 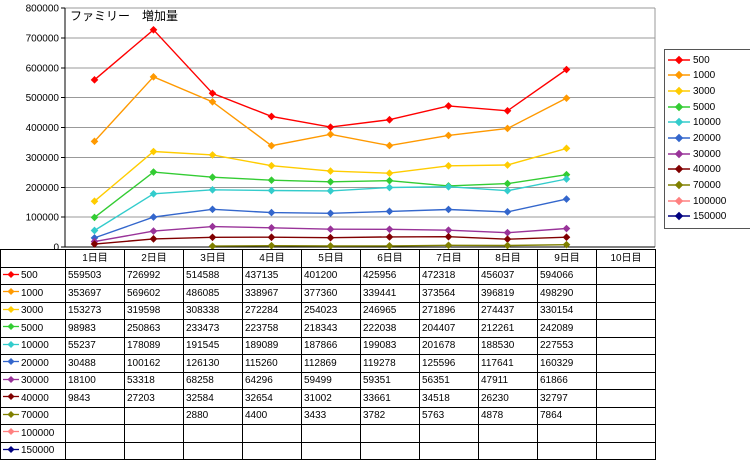 I want to click on table-cell: 223758, so click(x=272, y=329).